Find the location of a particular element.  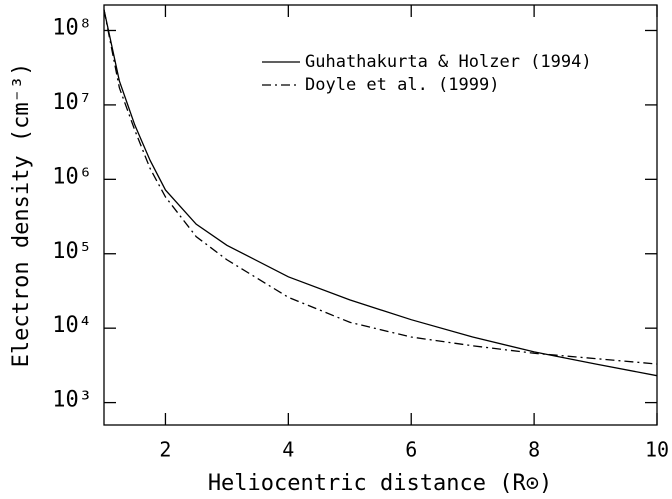

y-tick-label: 10⁷ is located at coordinates (72, 102).